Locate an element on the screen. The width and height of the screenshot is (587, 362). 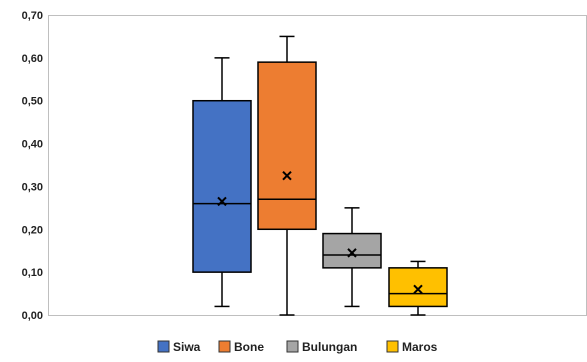
legend-label: Maros is located at coordinates (420, 347).